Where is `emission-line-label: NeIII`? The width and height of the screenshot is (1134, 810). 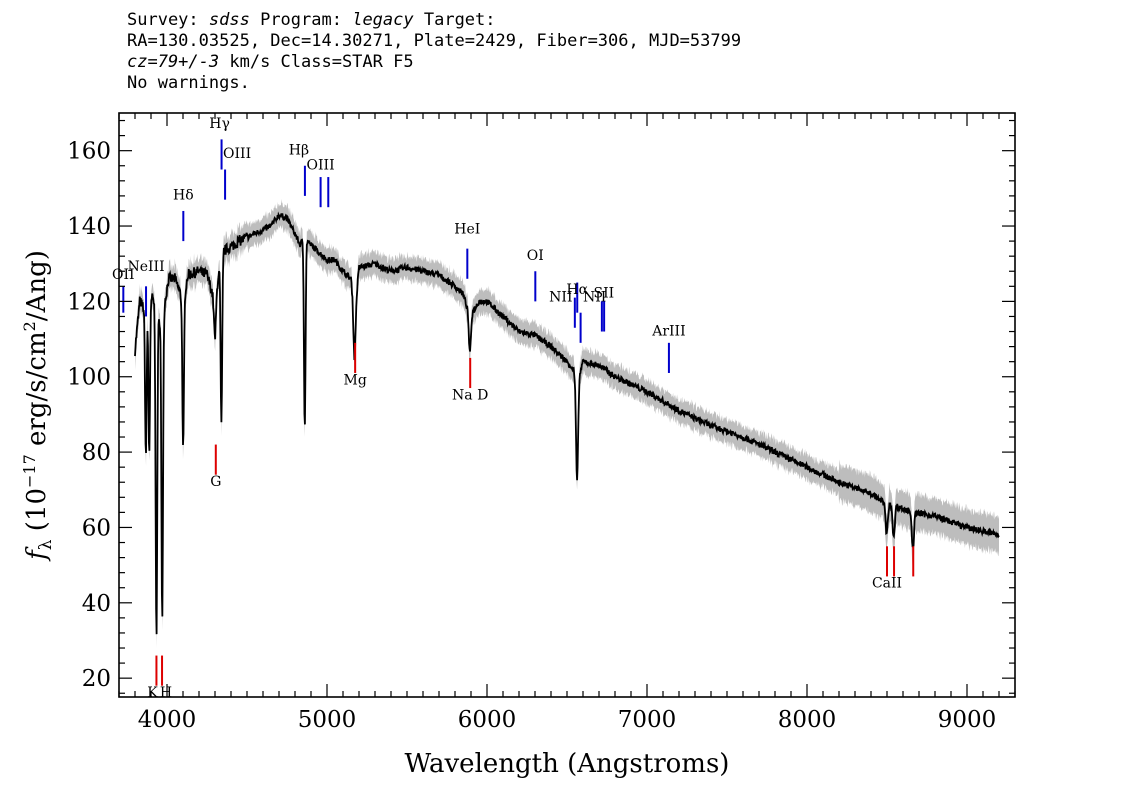
emission-line-label: NeIII is located at coordinates (145, 267).